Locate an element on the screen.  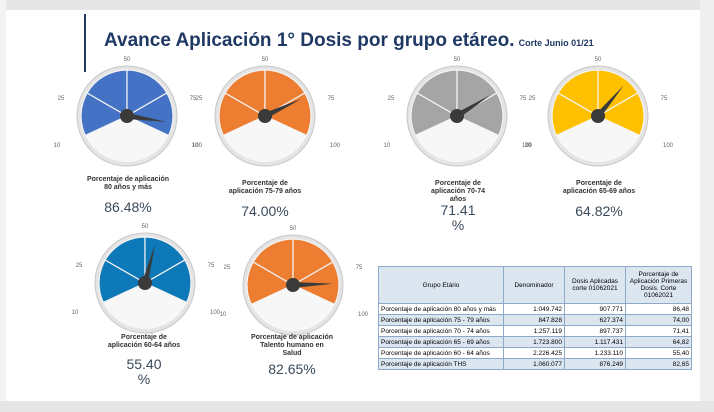
gauge-value: 71.41% is located at coordinates (458, 217).